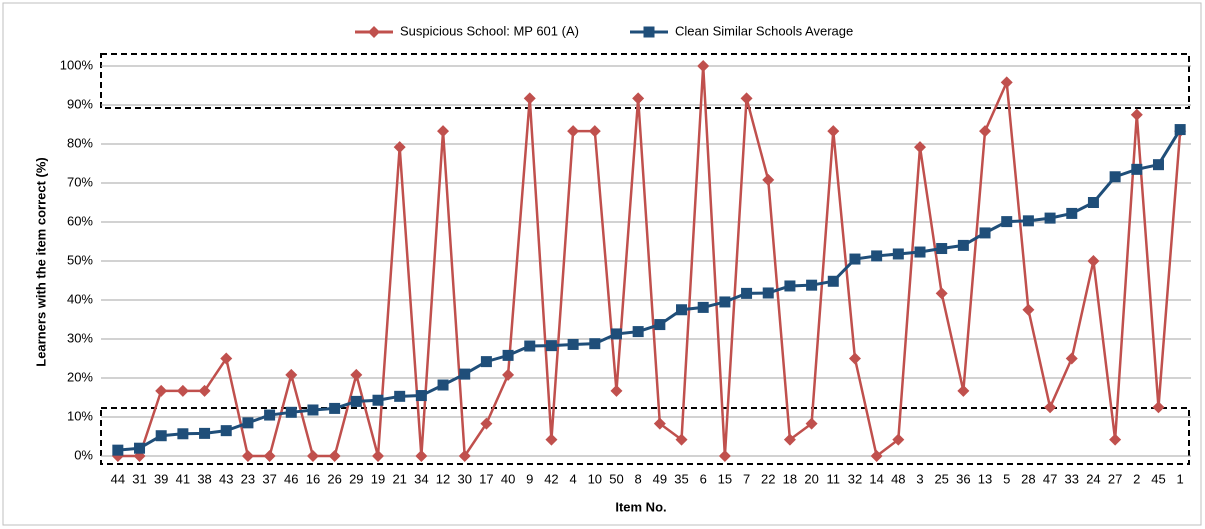  I want to click on x-tick-label: 49, so click(660, 478).